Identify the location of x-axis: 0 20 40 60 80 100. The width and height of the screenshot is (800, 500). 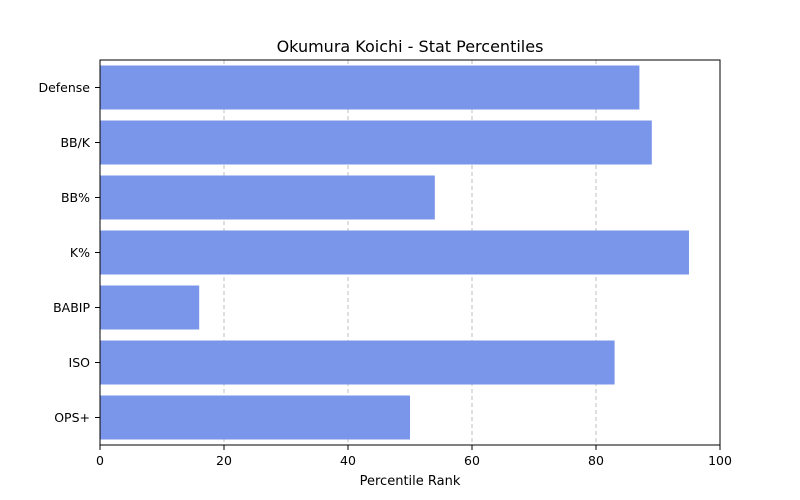
(414, 456).